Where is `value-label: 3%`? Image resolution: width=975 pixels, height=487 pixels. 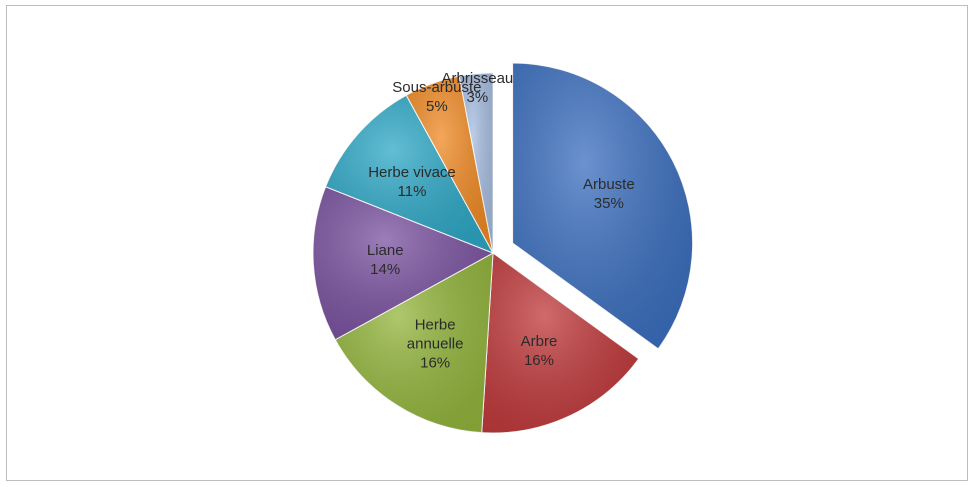 value-label: 3% is located at coordinates (477, 98).